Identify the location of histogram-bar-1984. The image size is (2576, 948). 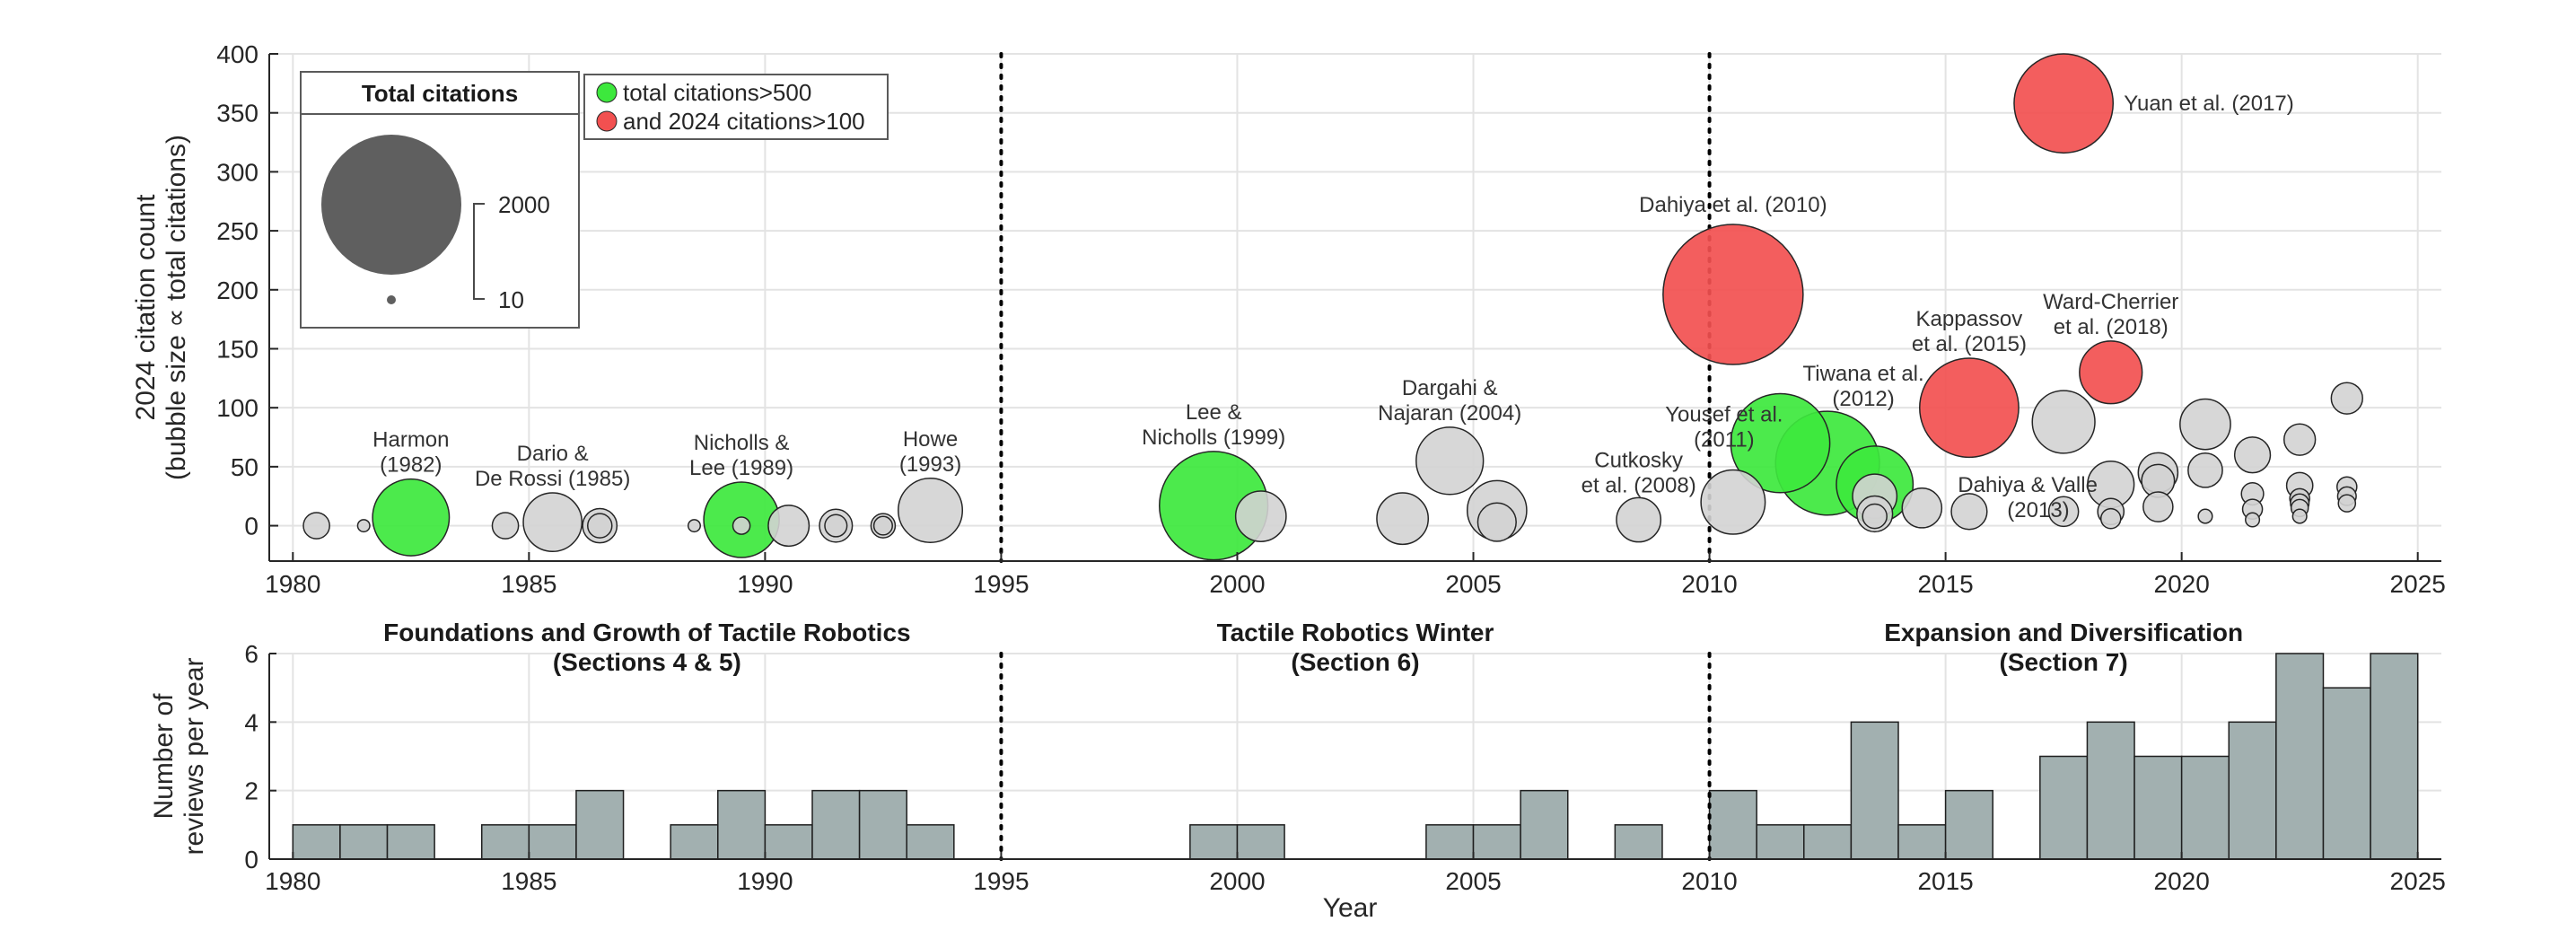
(505, 842).